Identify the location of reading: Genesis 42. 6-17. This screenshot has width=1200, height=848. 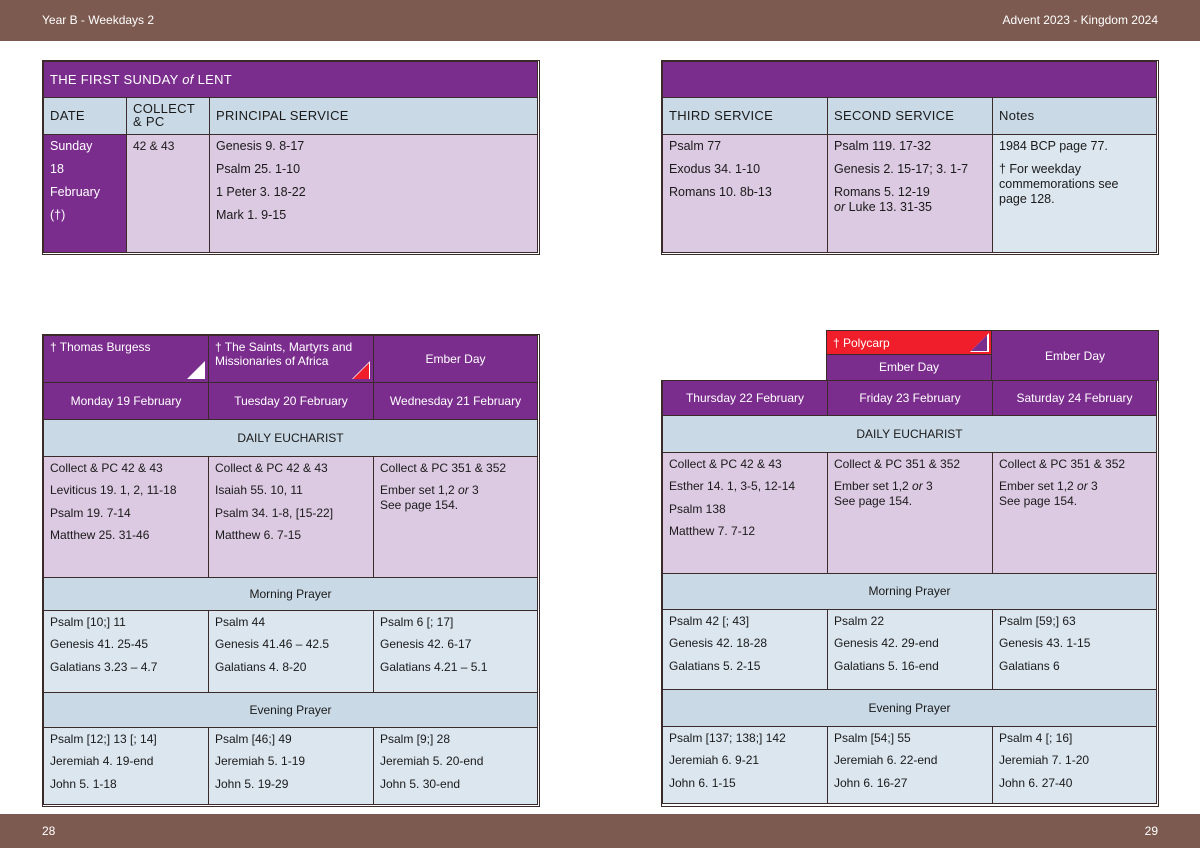
(426, 644).